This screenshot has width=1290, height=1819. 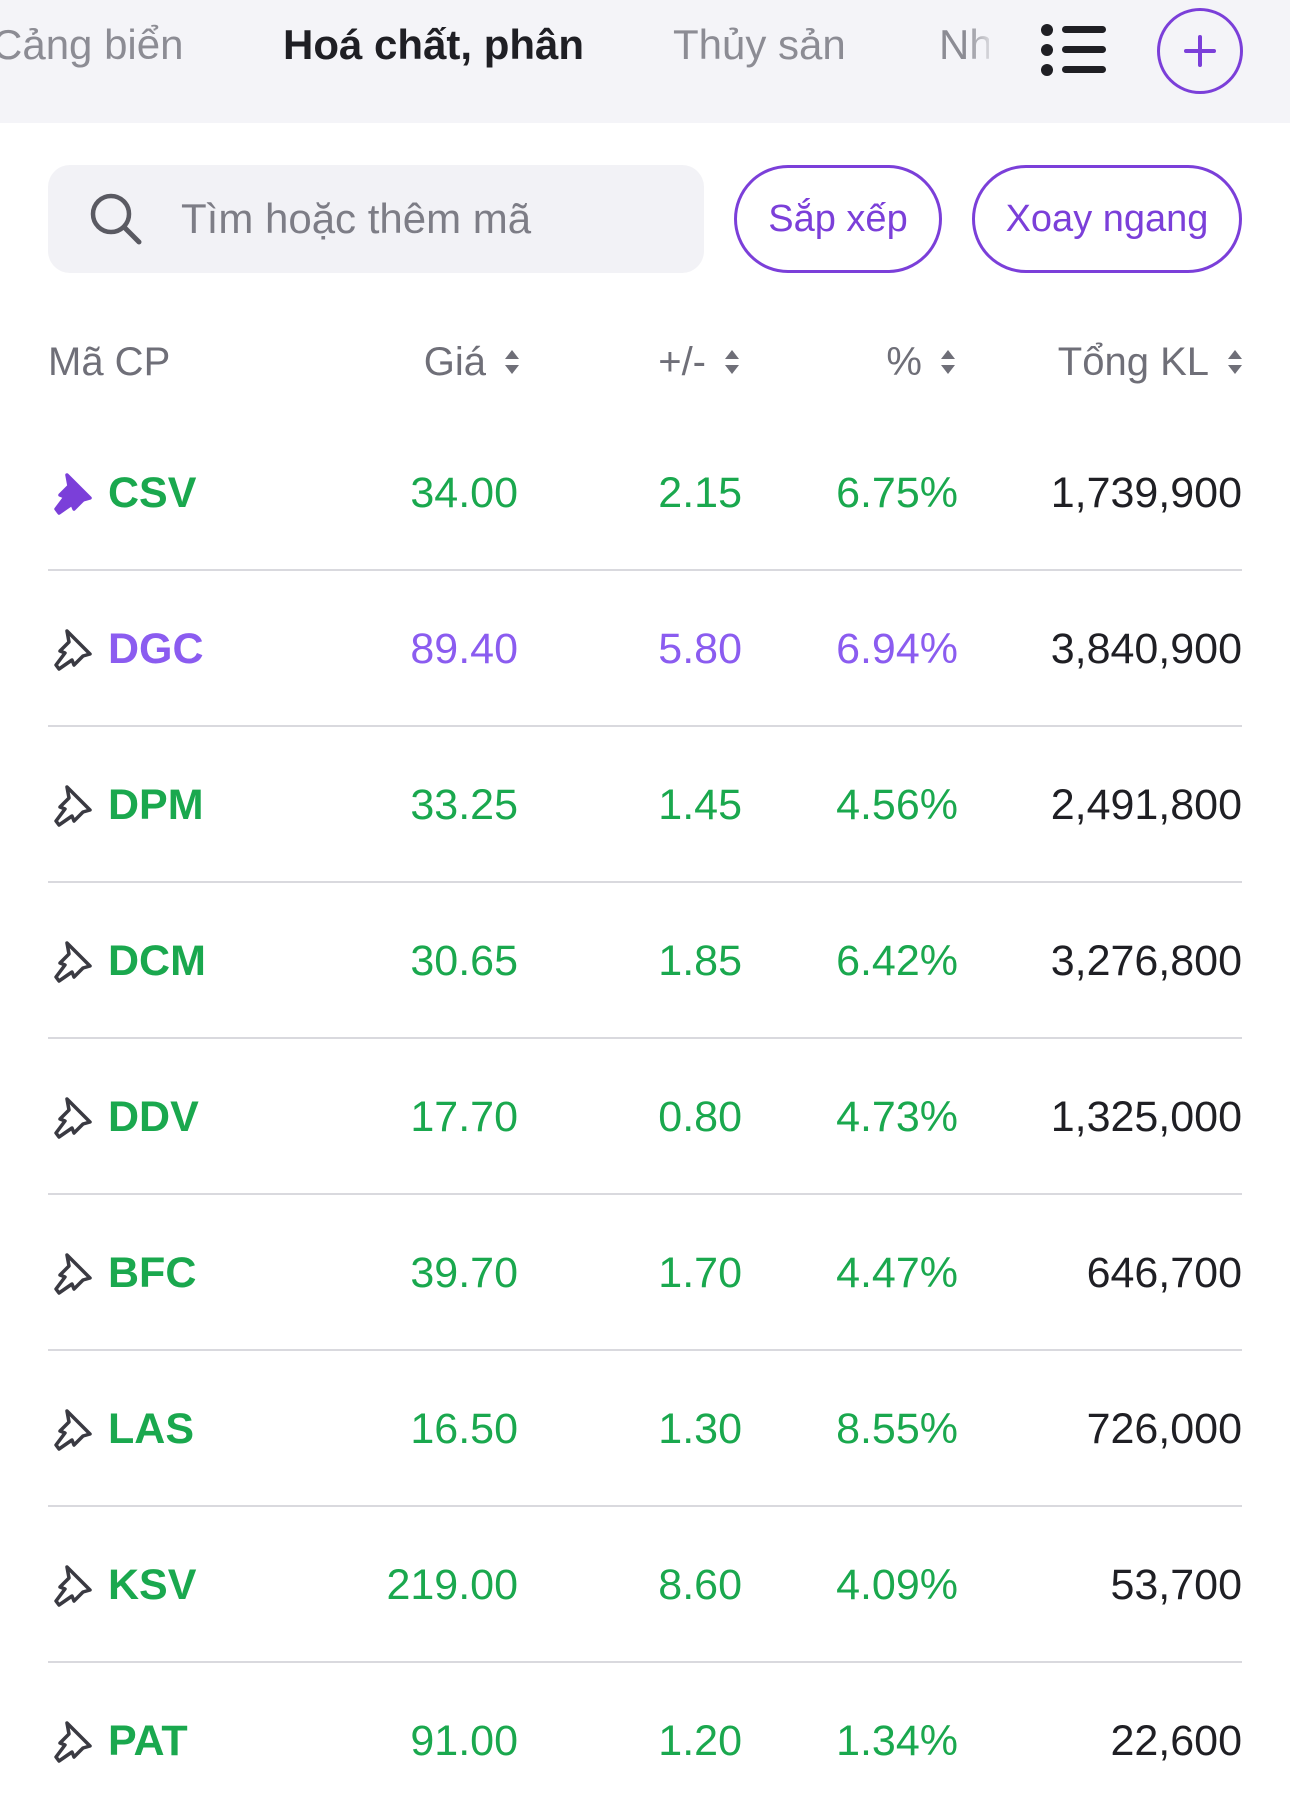 What do you see at coordinates (985, 61) in the screenshot?
I see `tab-fade-overlay` at bounding box center [985, 61].